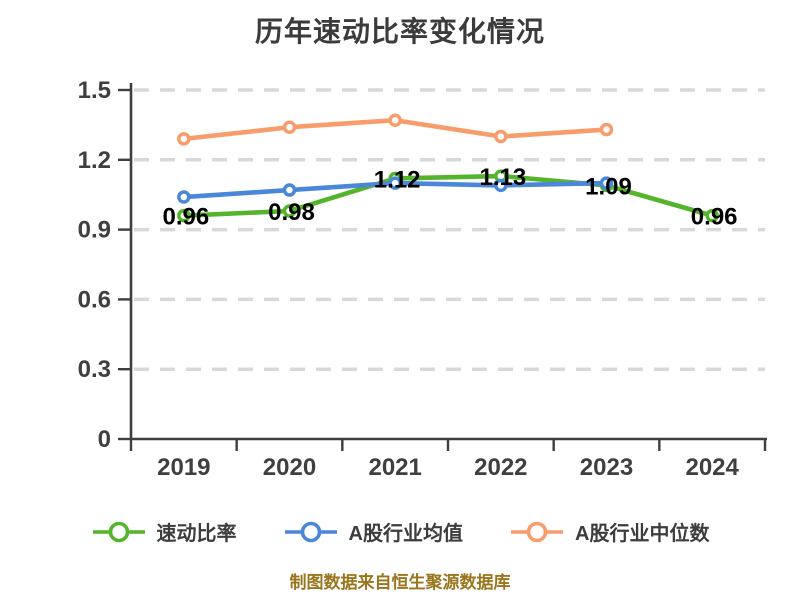 This screenshot has height=600, width=800. I want to click on legend-item-label: A股行业中位数, so click(642, 534).